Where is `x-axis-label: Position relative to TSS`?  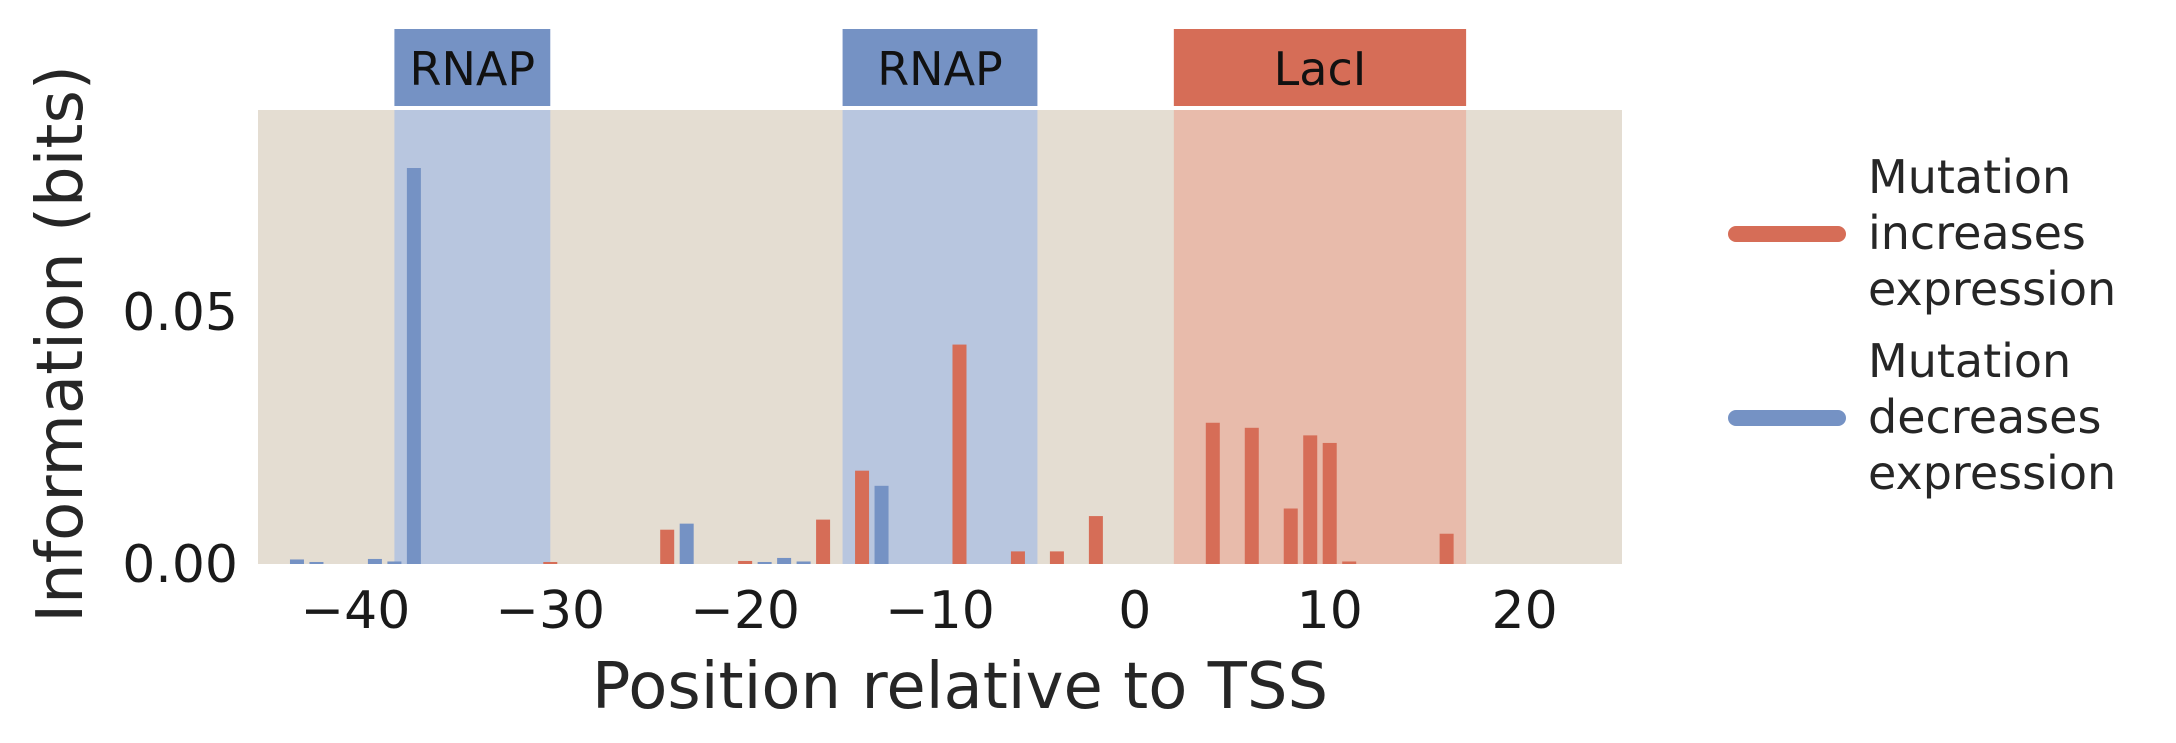 x-axis-label: Position relative to TSS is located at coordinates (960, 687).